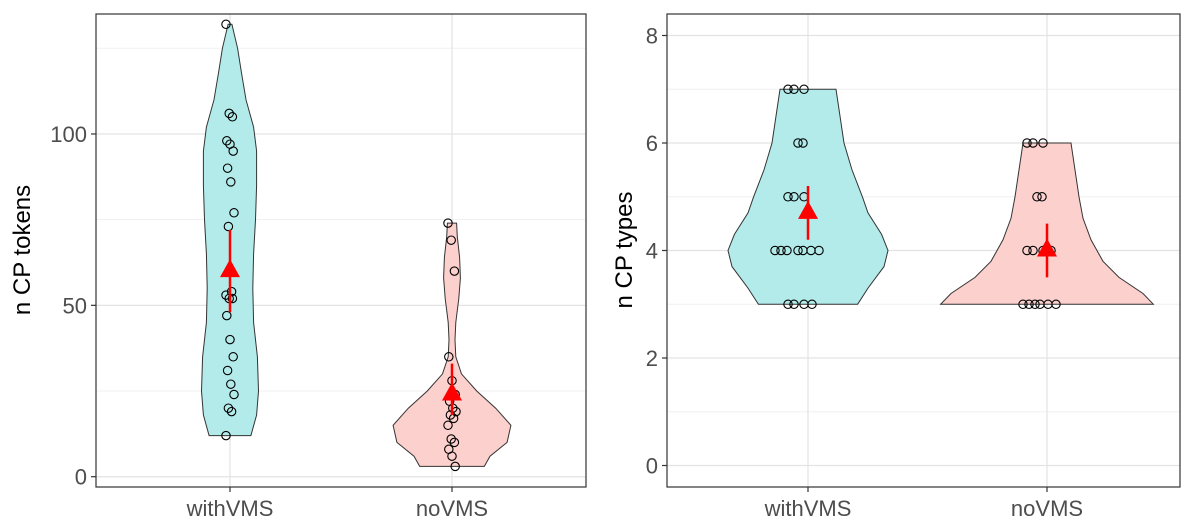  What do you see at coordinates (652, 143) in the screenshot?
I see `y-tick-label: 6` at bounding box center [652, 143].